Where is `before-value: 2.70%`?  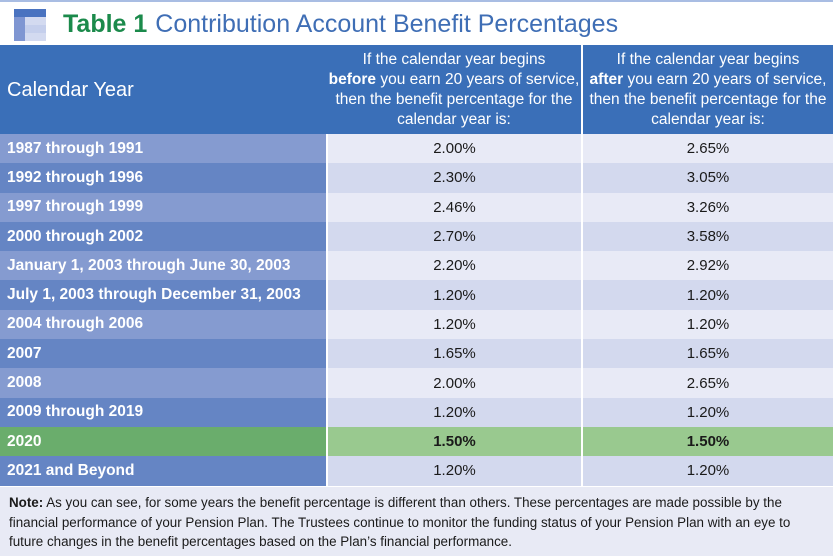
before-value: 2.70% is located at coordinates (454, 236).